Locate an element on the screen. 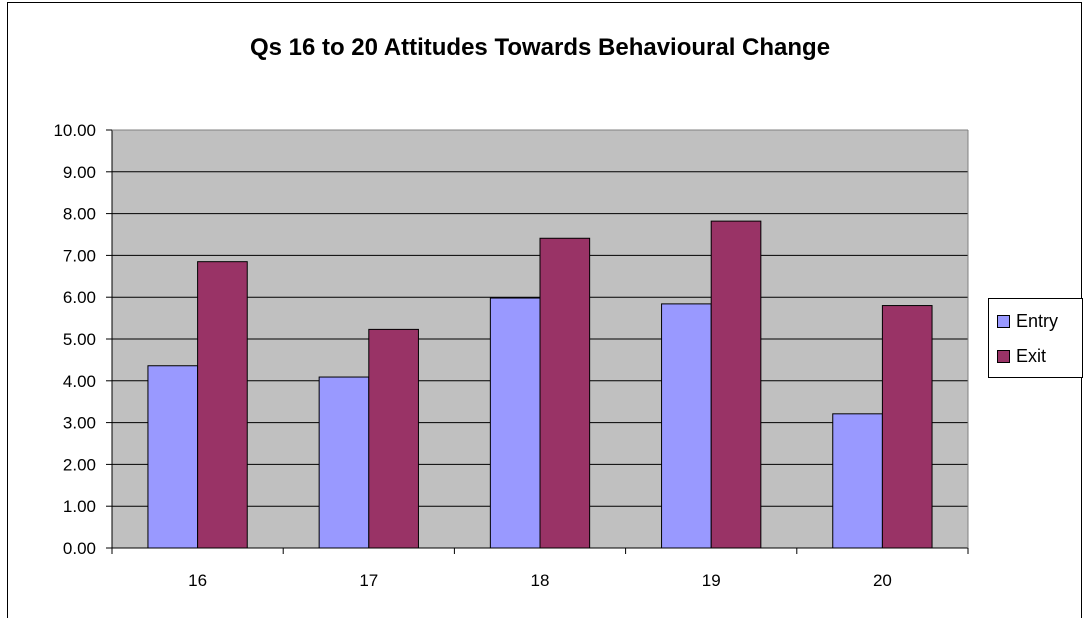 This screenshot has width=1083, height=618. legend-item-exit: Exit is located at coordinates (1021, 356).